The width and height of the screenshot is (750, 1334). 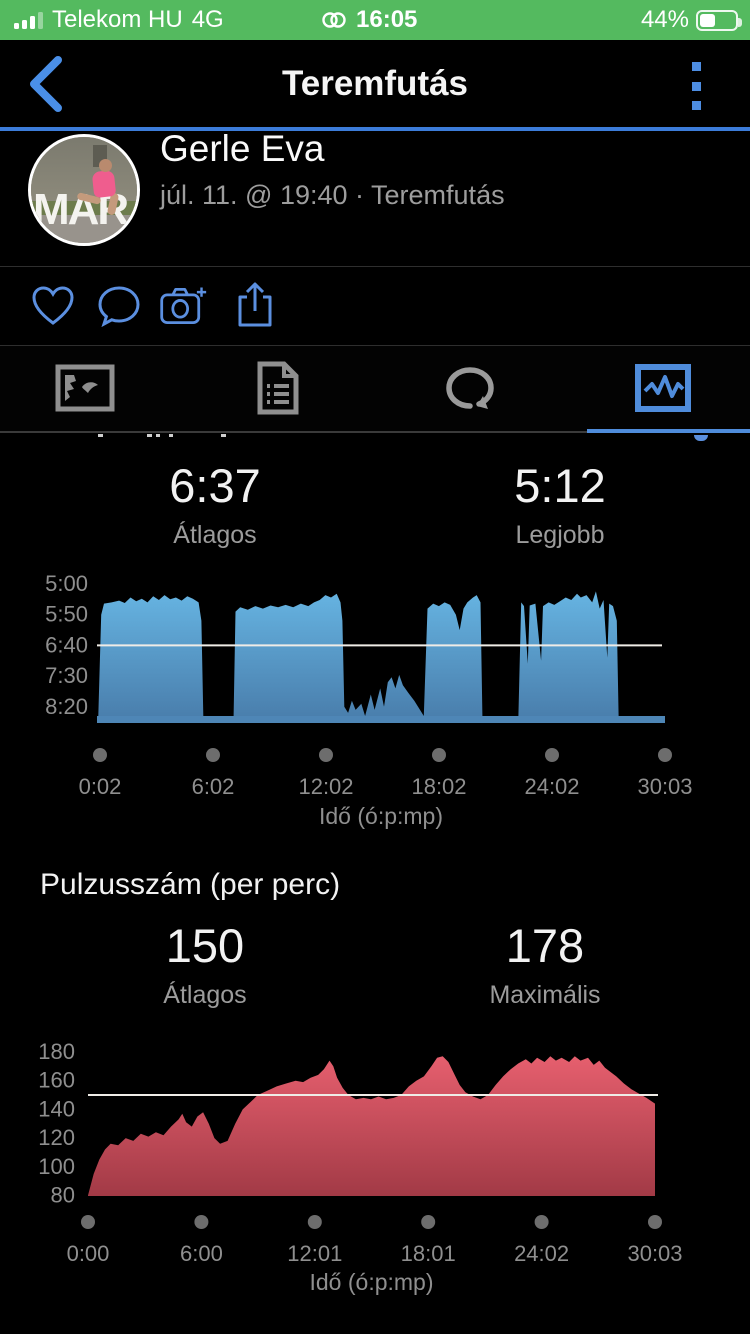 What do you see at coordinates (66, 675) in the screenshot?
I see `pace-chart-y-tick: 7:30` at bounding box center [66, 675].